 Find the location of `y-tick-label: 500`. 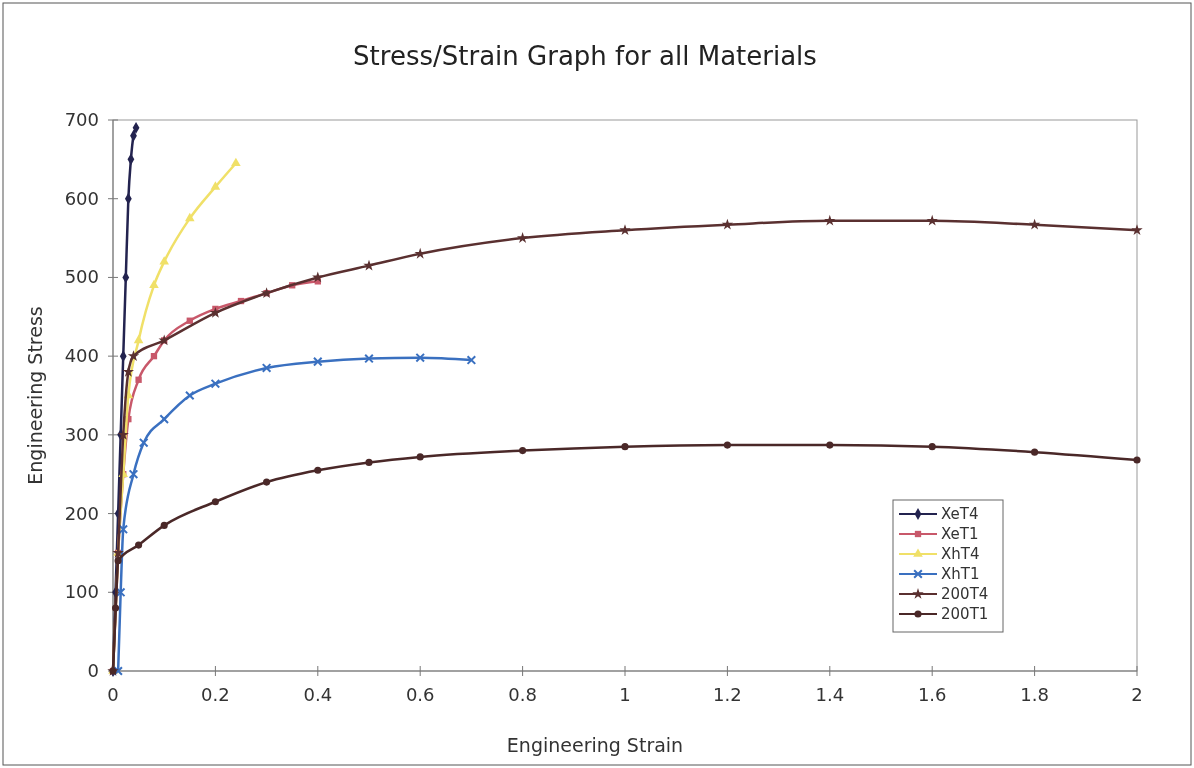

y-tick-label: 500 is located at coordinates (81, 277).